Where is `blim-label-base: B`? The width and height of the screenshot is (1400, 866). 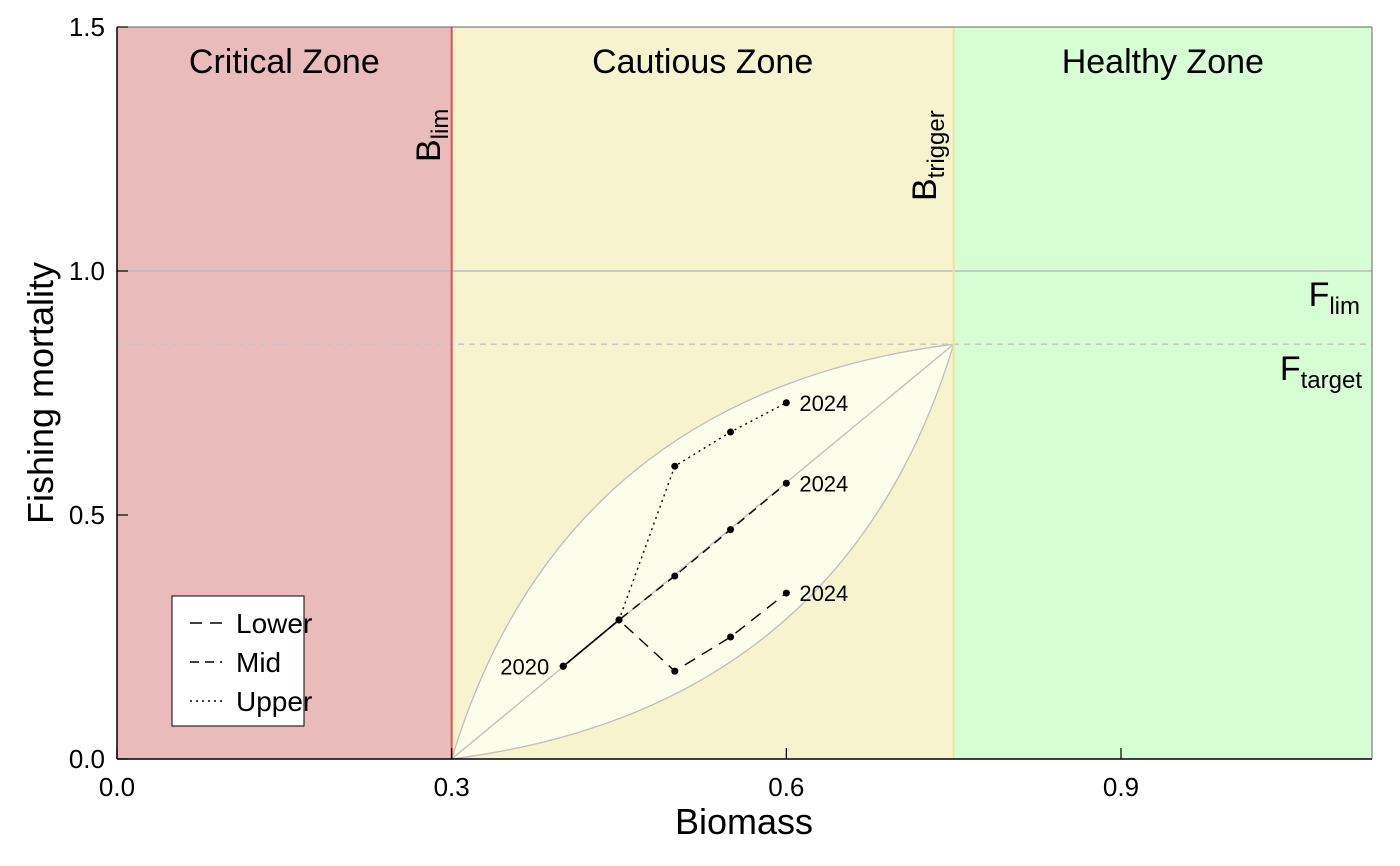
blim-label-base: B is located at coordinates (429, 150).